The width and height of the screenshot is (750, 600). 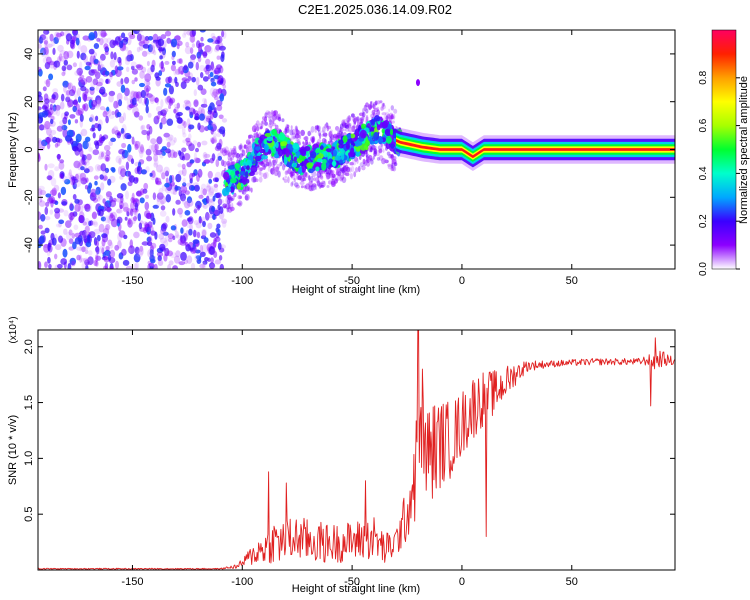 I want to click on y-tick-label: 20, so click(x=29, y=102).